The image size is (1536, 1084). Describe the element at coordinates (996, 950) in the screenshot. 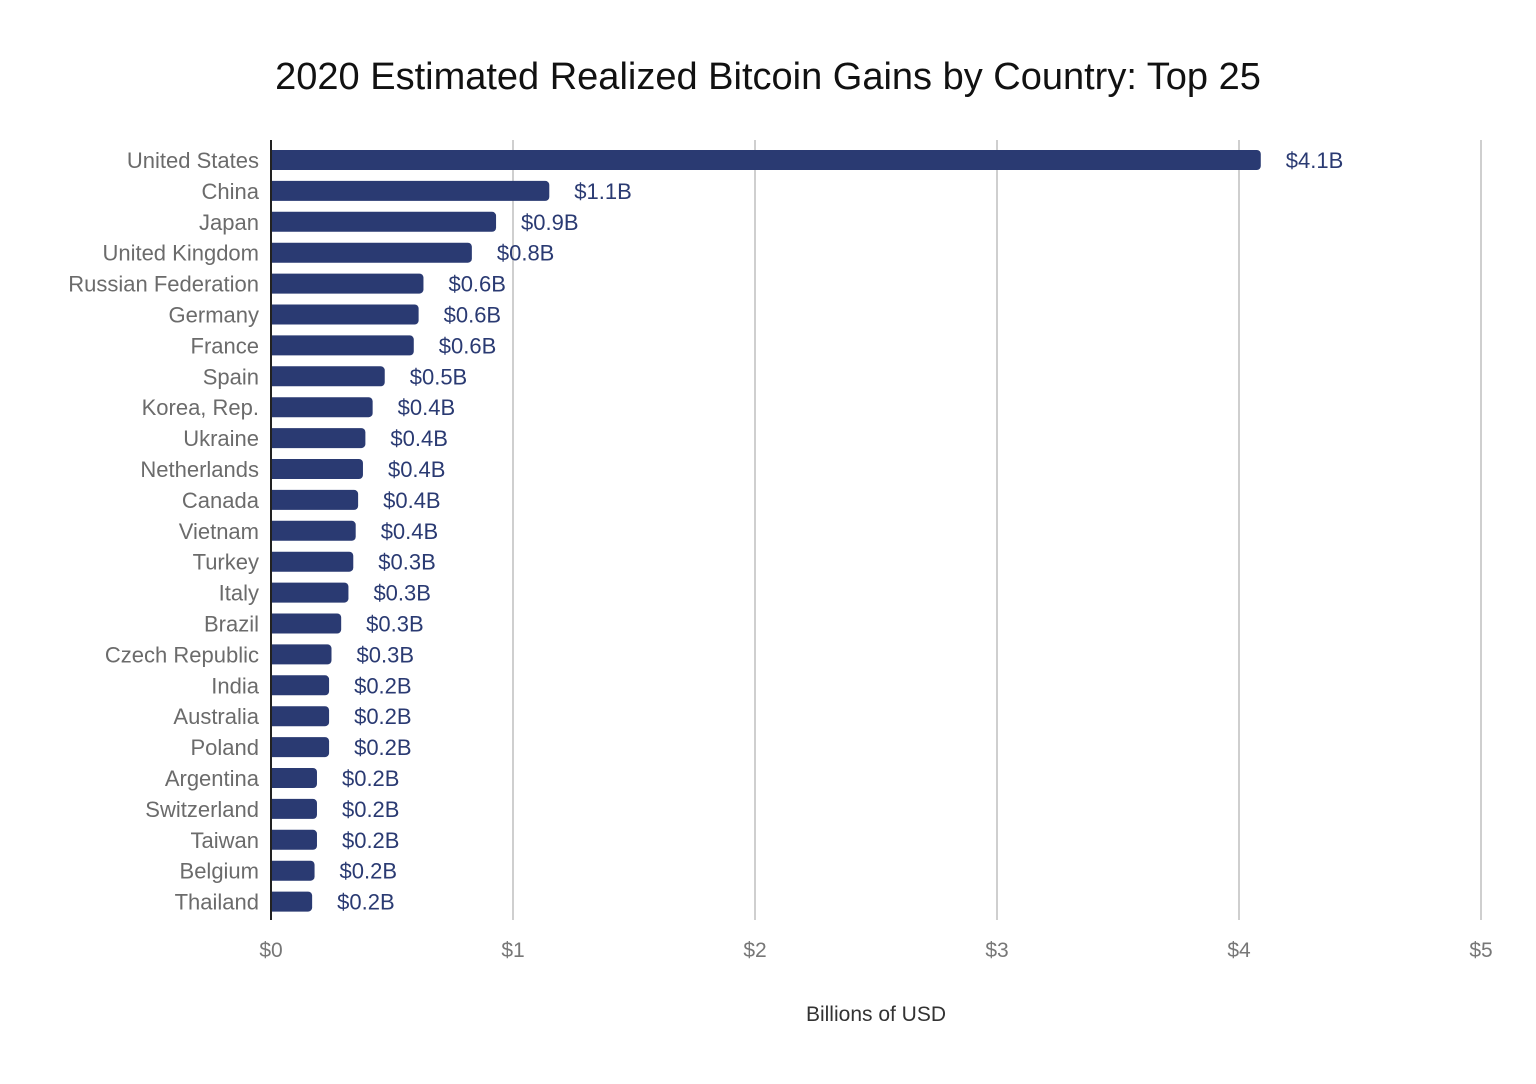

I see `x-tick-label: $3` at that location.